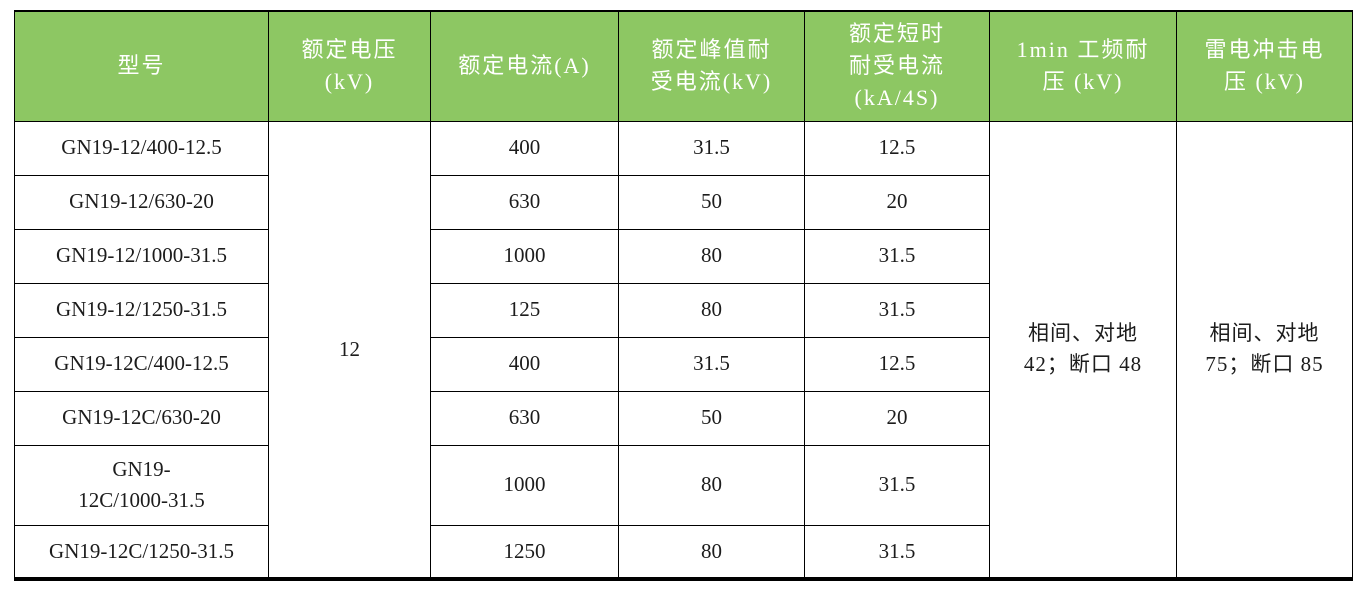 The image size is (1366, 590). I want to click on col-header-rated-voltage: 额定电压 (kV), so click(349, 66).